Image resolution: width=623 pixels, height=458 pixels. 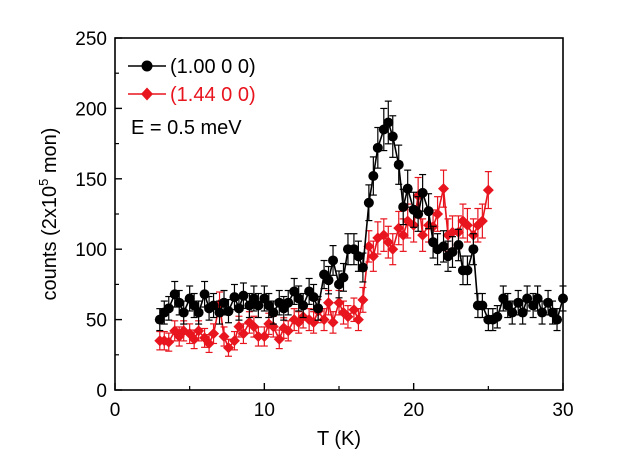 I want to click on x-tick-label: 10, so click(x=264, y=410).